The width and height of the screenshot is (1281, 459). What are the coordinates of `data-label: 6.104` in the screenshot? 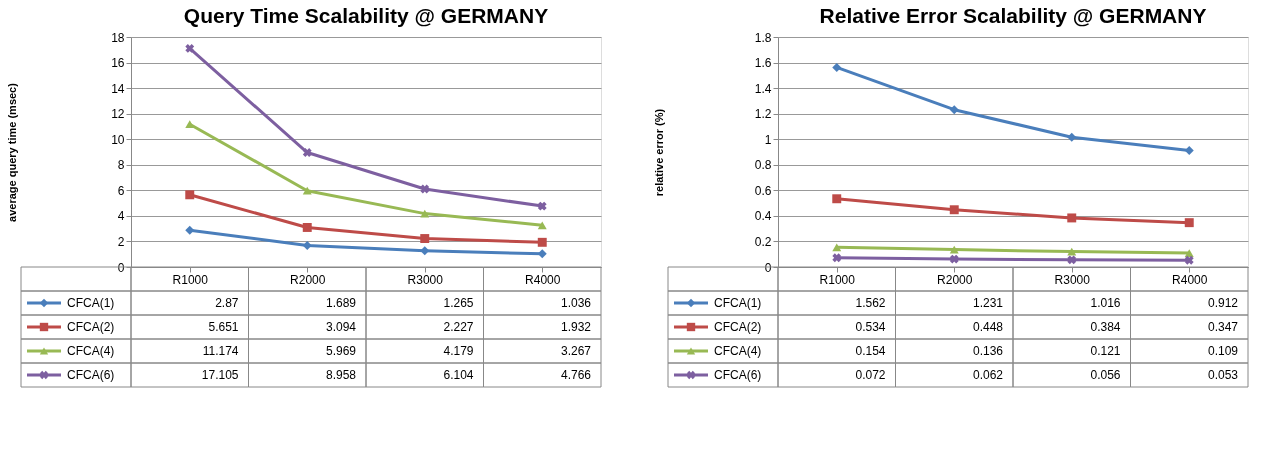 It's located at (458, 375).